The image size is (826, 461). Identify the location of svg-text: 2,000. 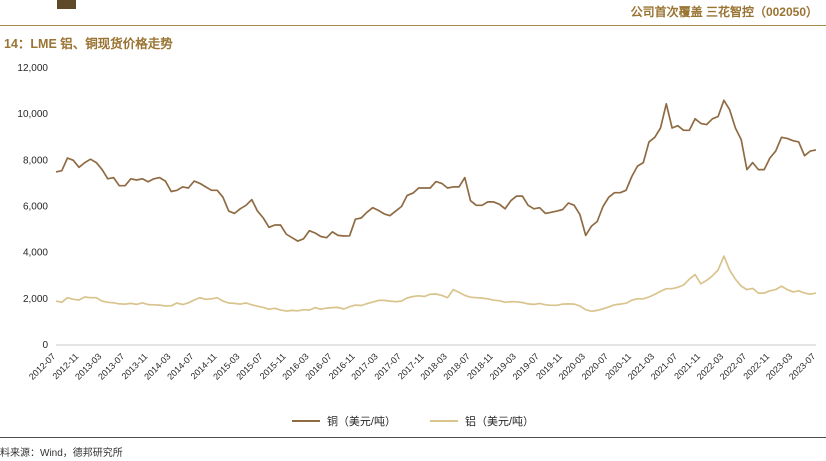
(35, 299).